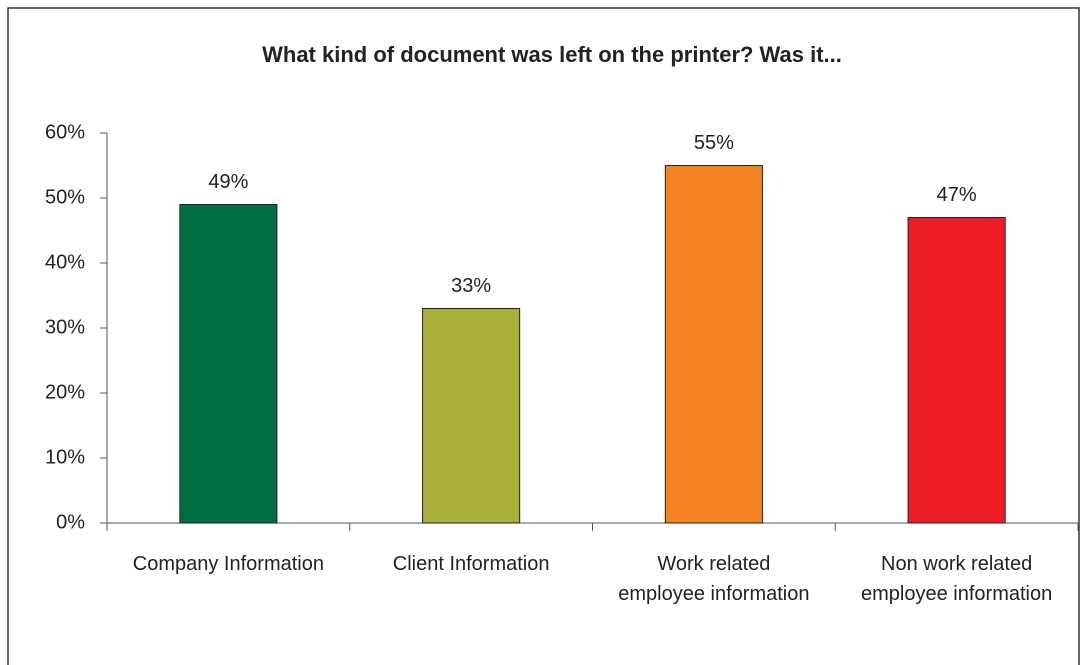 Image resolution: width=1083 pixels, height=665 pixels. What do you see at coordinates (714, 579) in the screenshot?
I see `x-tick-label: Work related employee information` at bounding box center [714, 579].